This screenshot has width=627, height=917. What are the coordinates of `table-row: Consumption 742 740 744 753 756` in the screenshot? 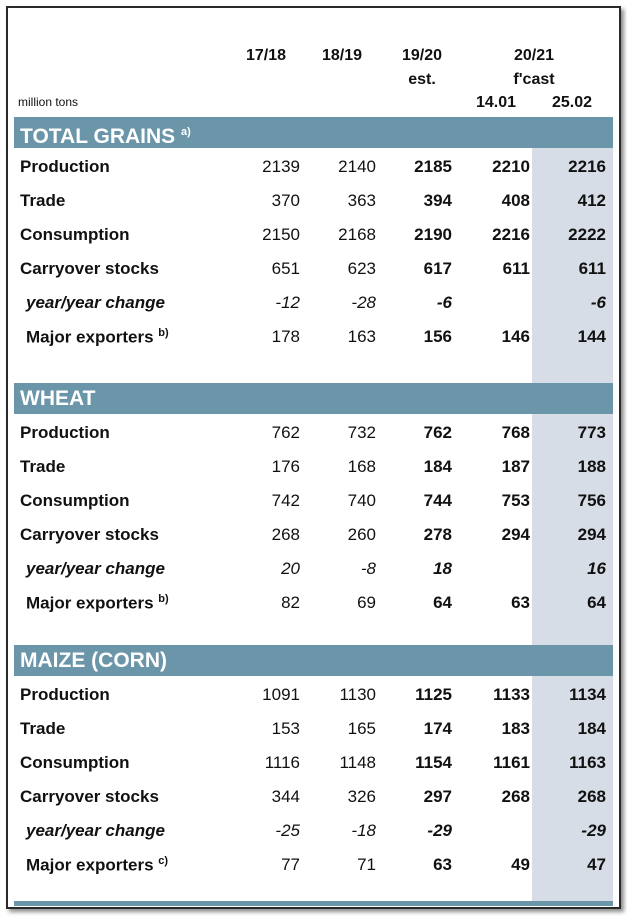 It's located at (313, 501).